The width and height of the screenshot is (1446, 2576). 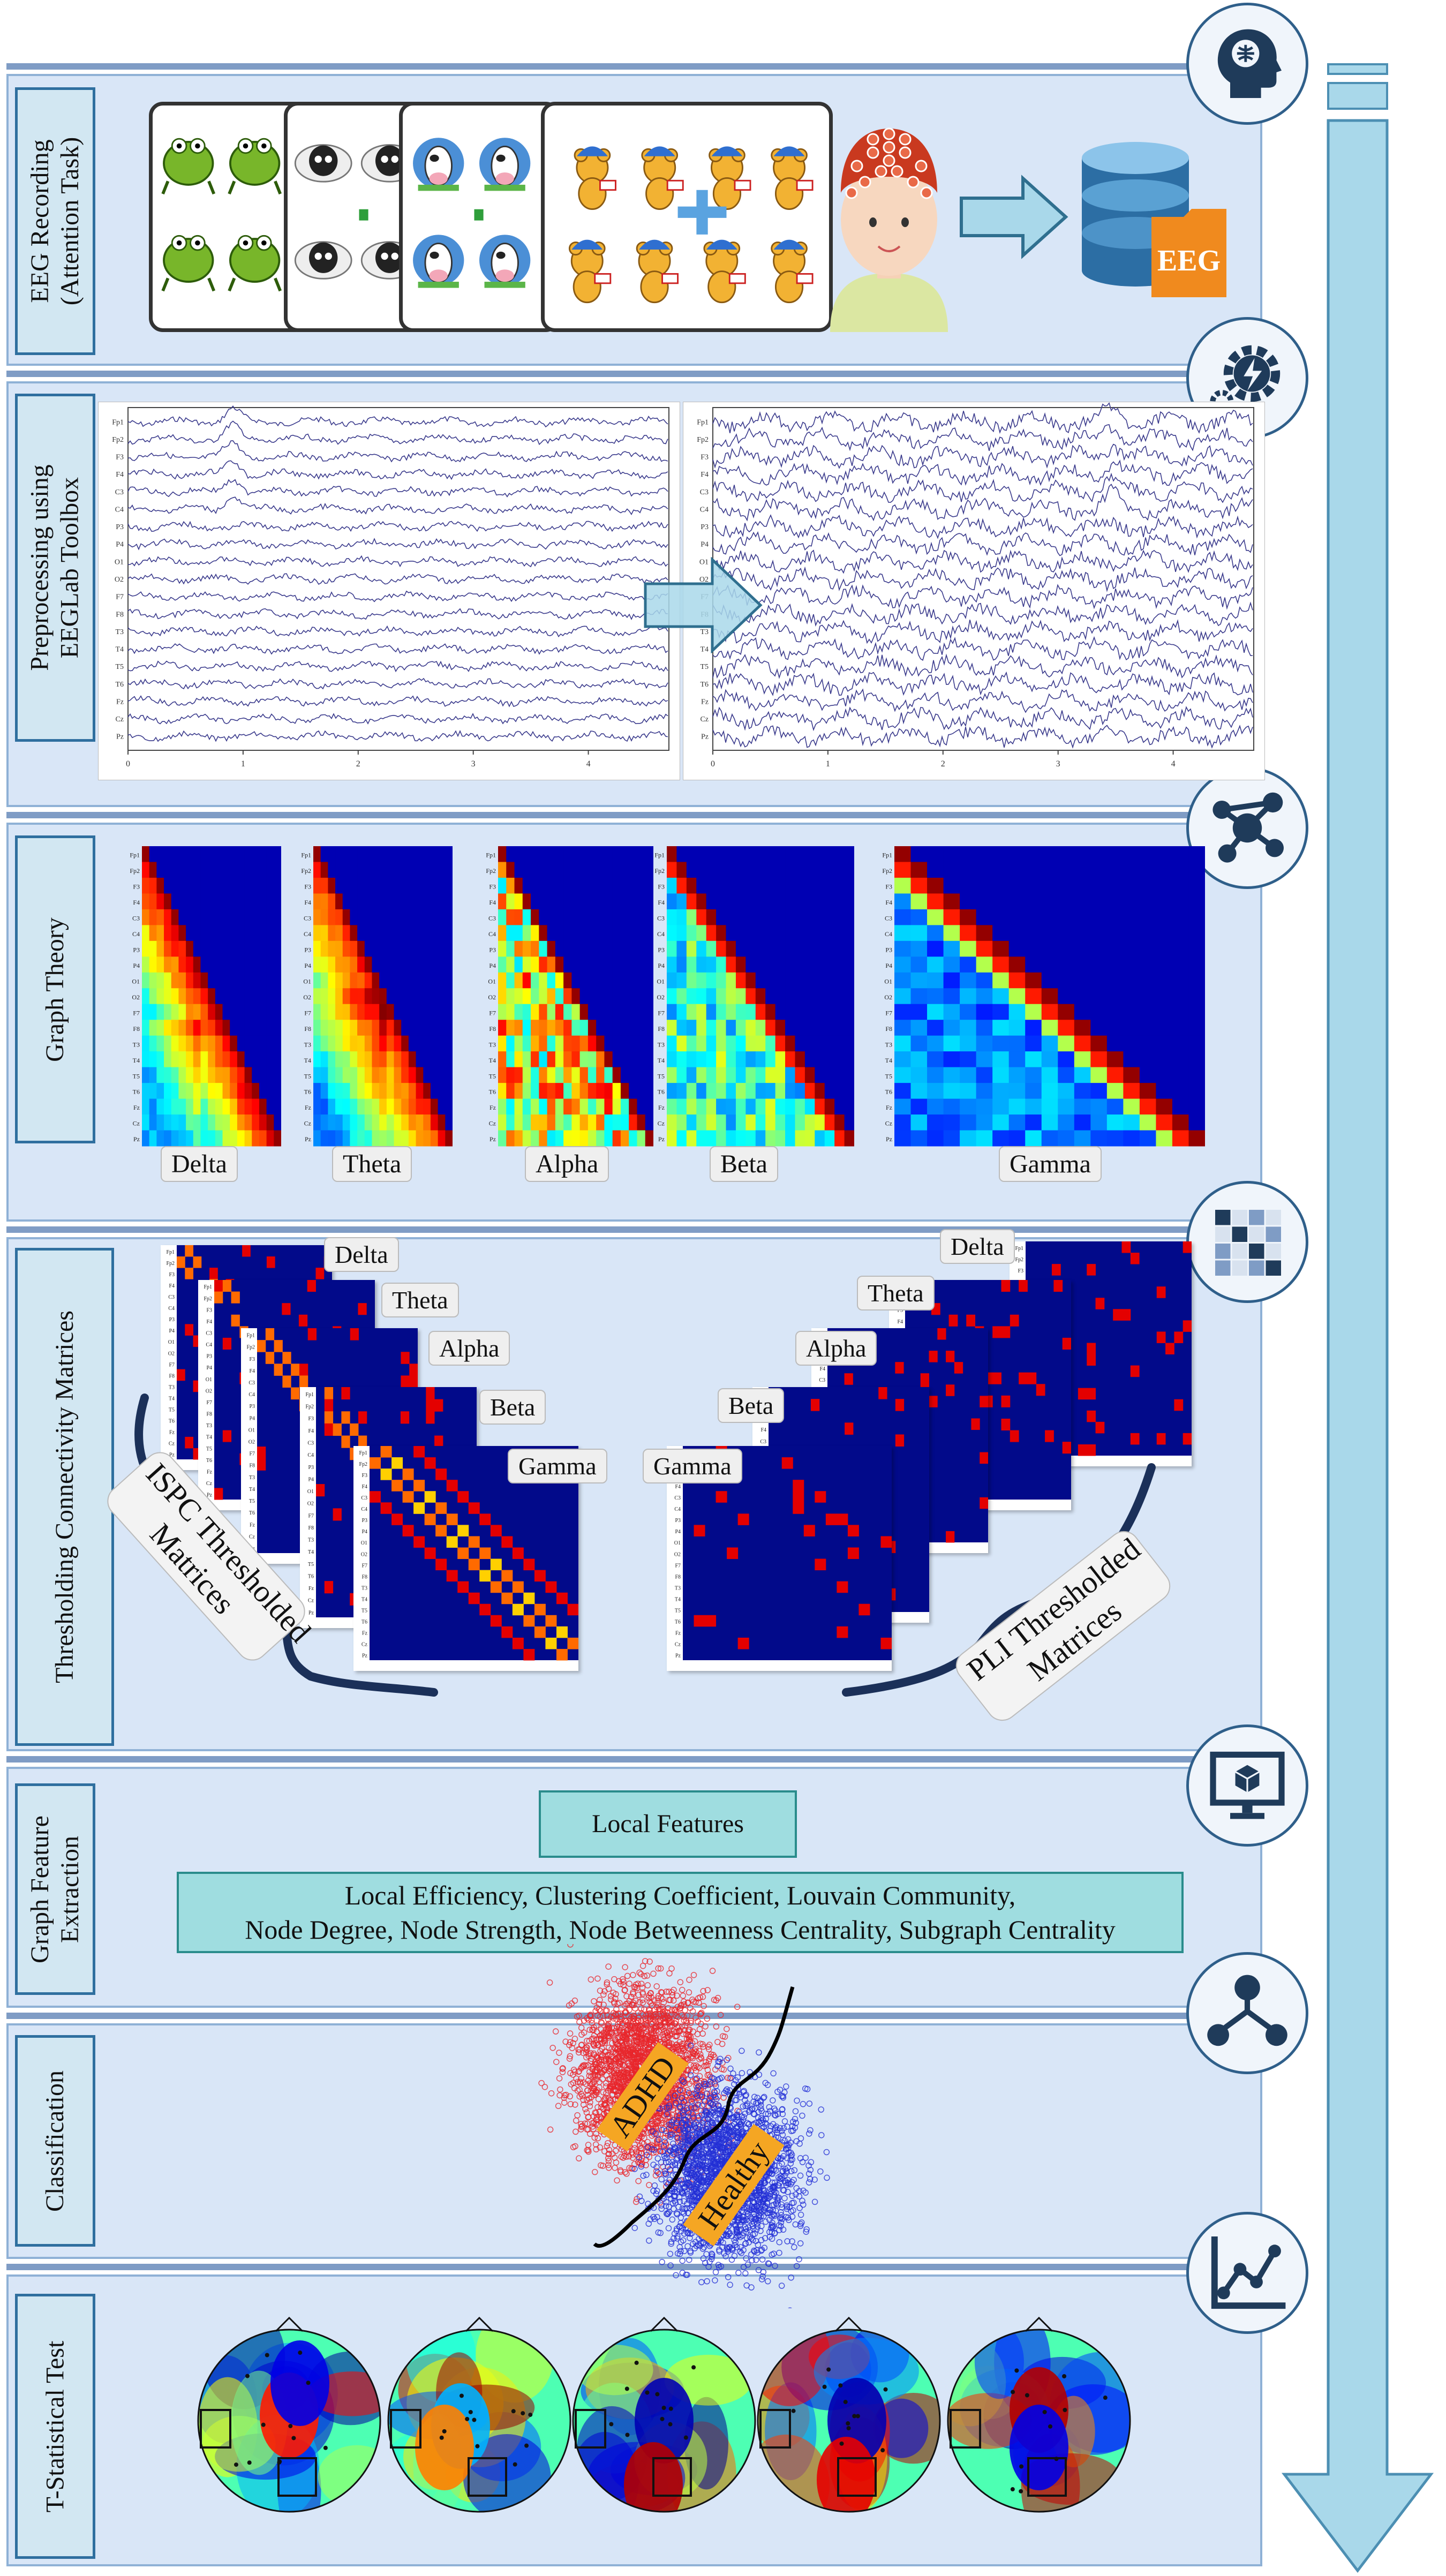 I want to click on preprocess-arrow, so click(x=704, y=605).